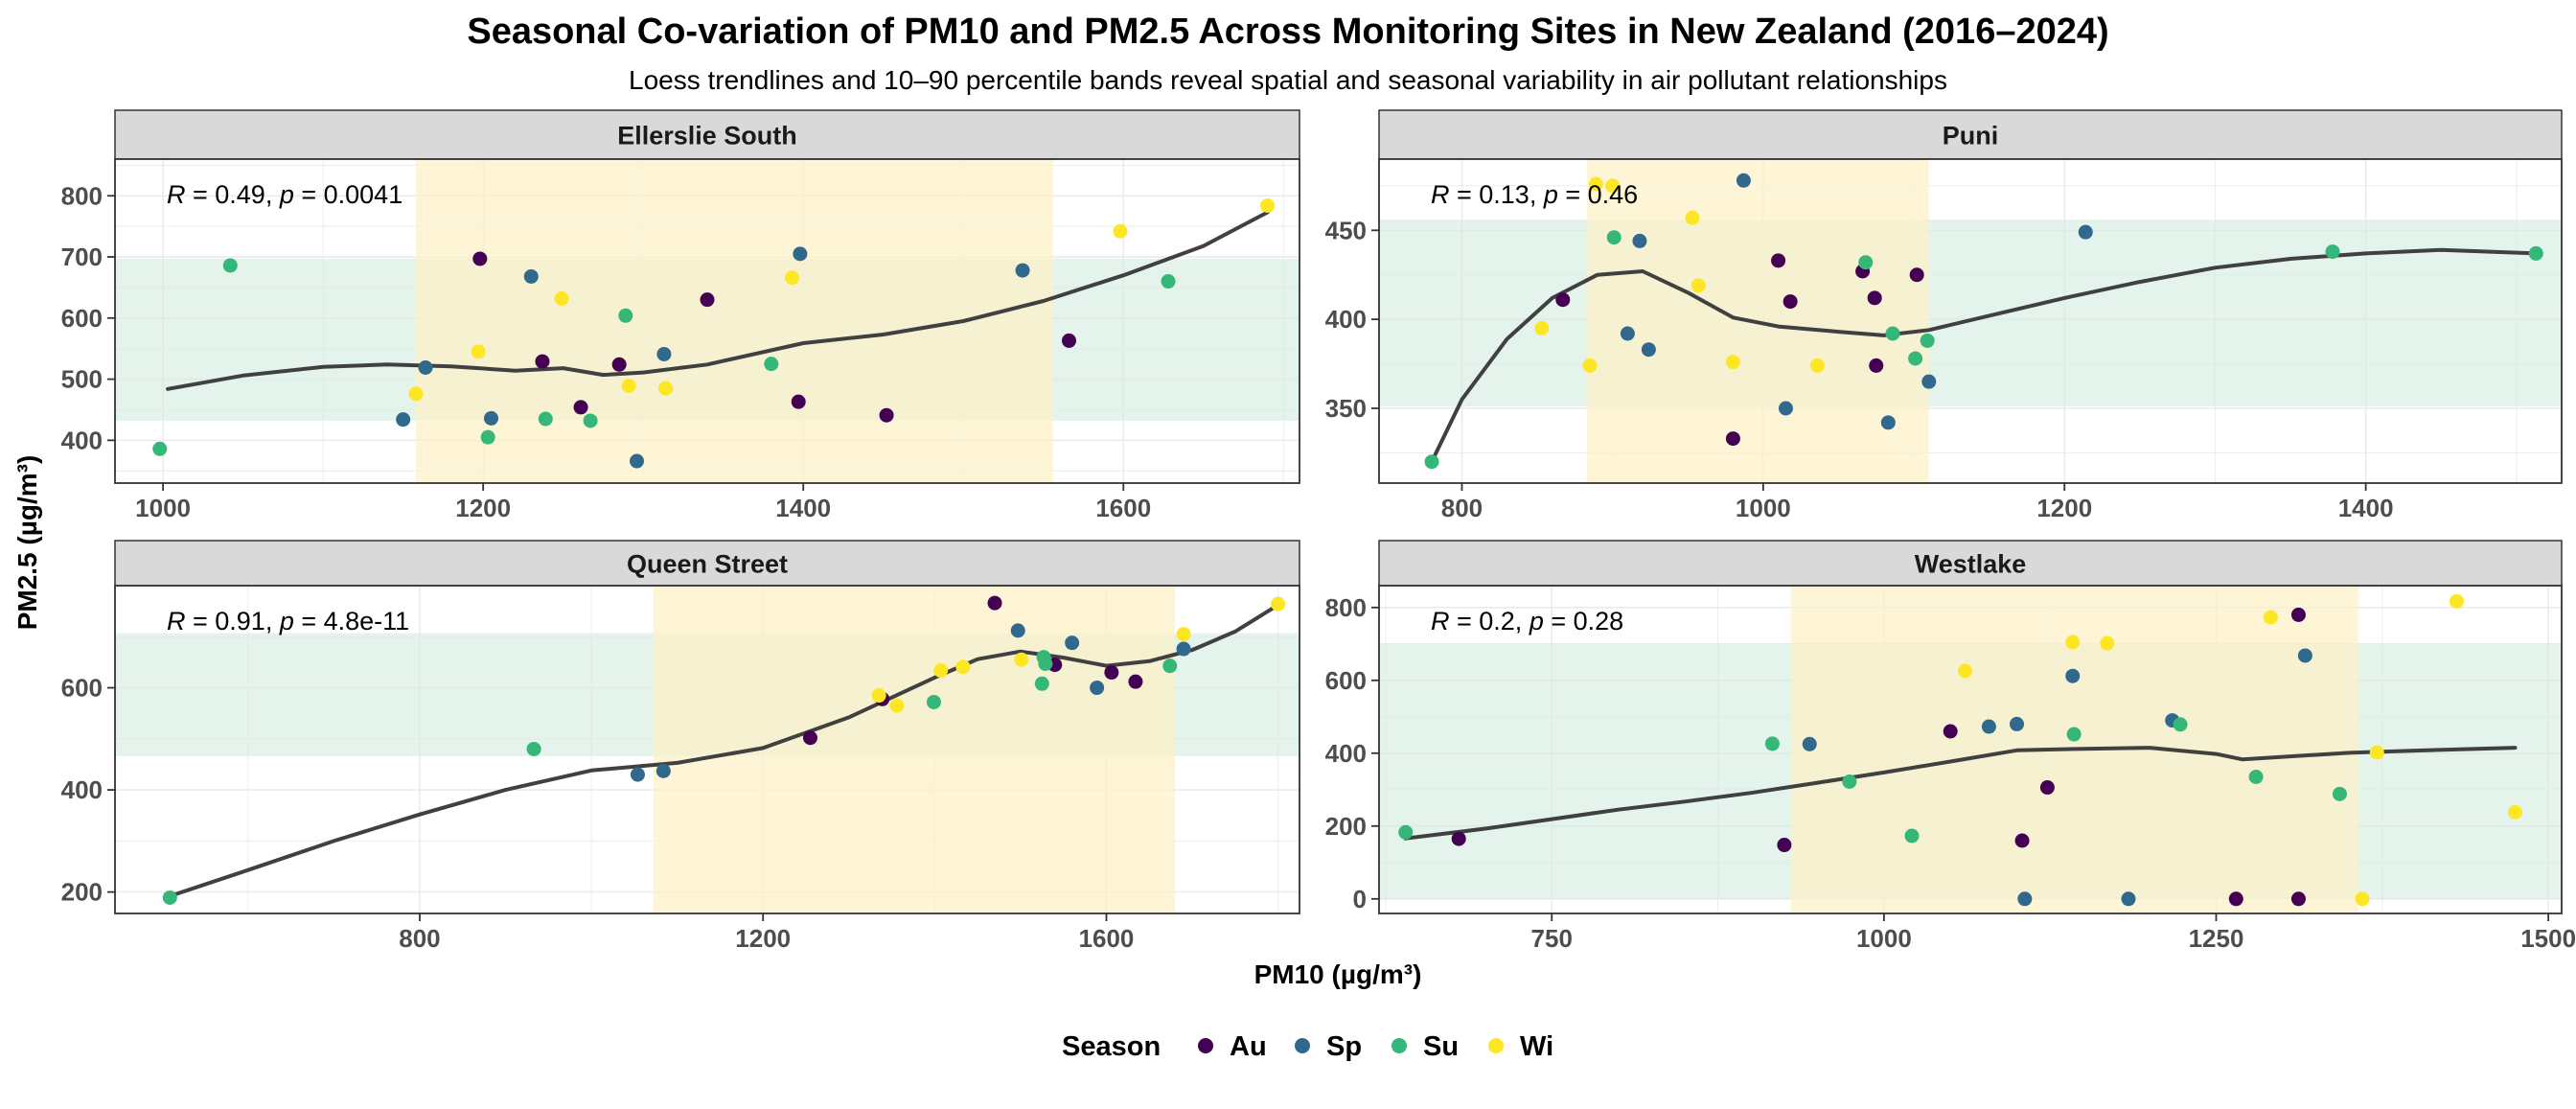  I want to click on legend-label-sp: Sp, so click(1344, 1047).